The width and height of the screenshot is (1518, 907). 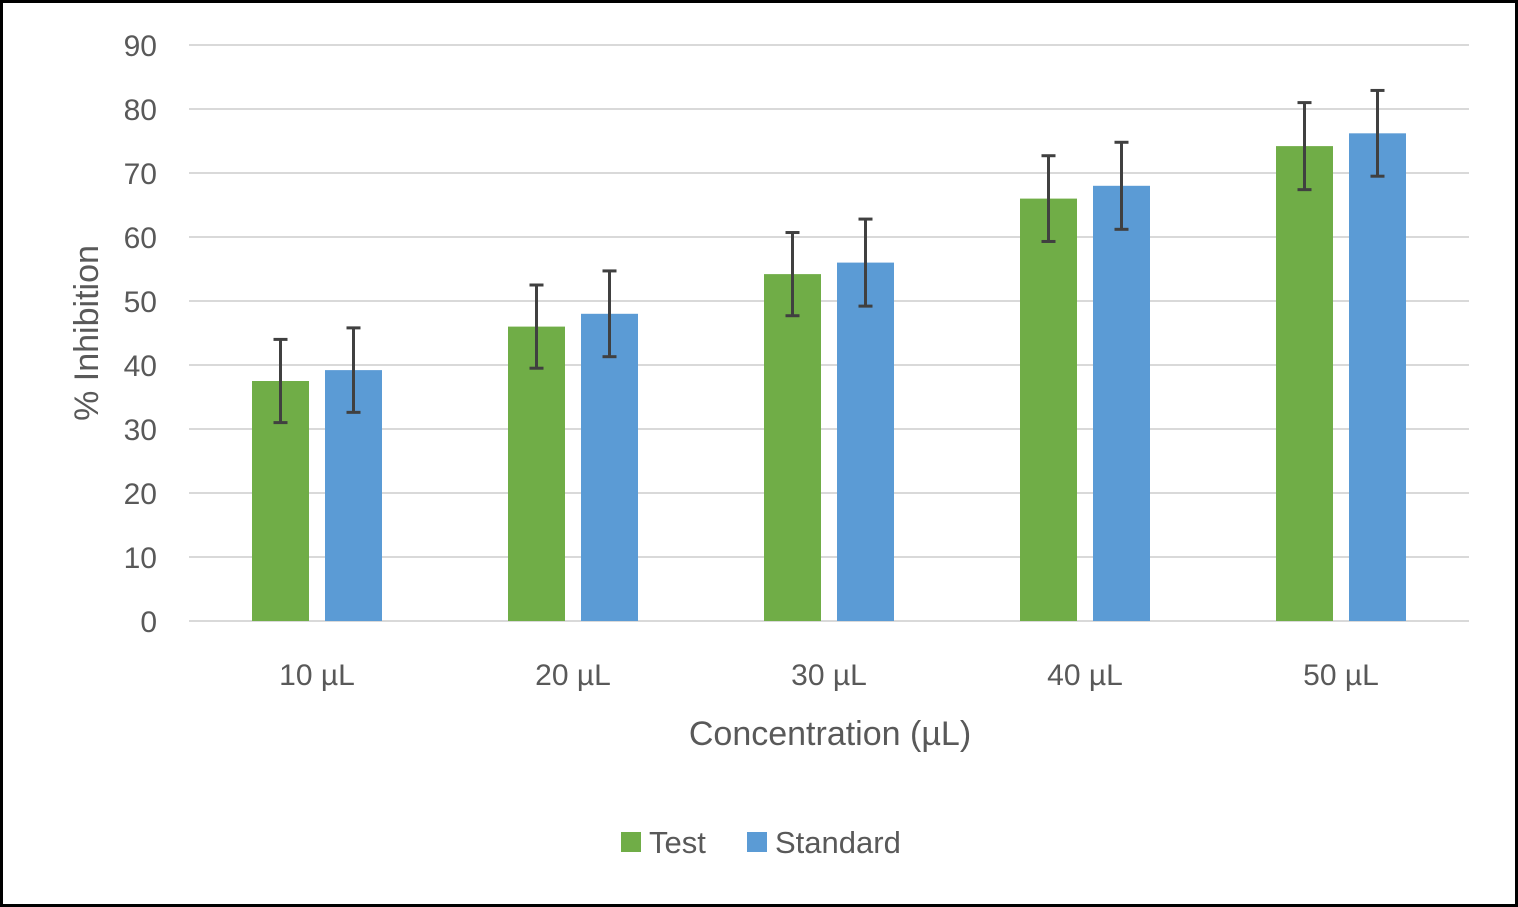 I want to click on y-tick-label: 10, so click(x=140, y=558).